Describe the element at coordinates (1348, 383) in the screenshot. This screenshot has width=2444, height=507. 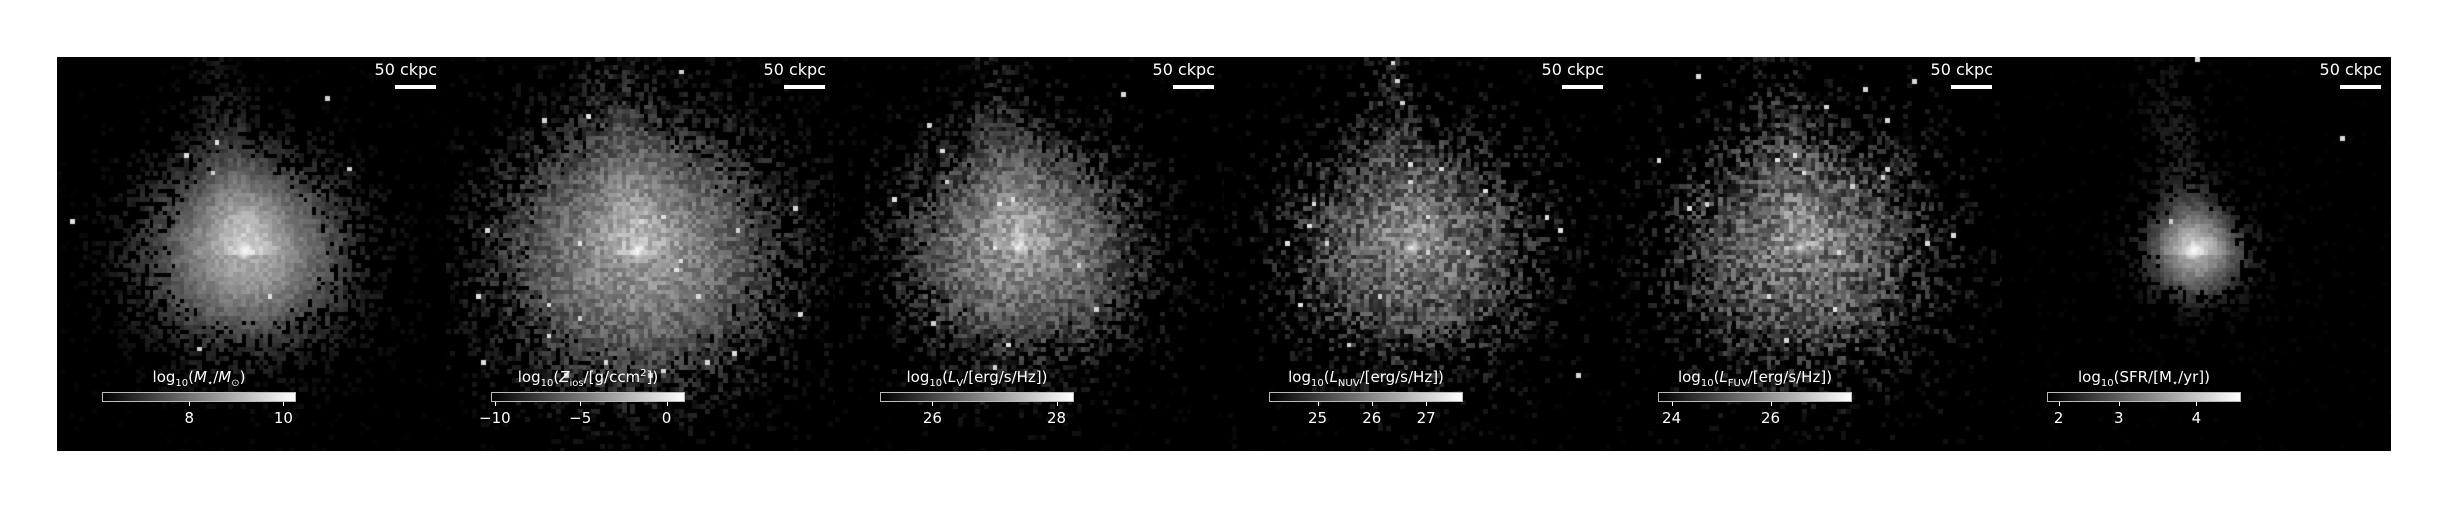
I see `title-subscript: NUV` at that location.